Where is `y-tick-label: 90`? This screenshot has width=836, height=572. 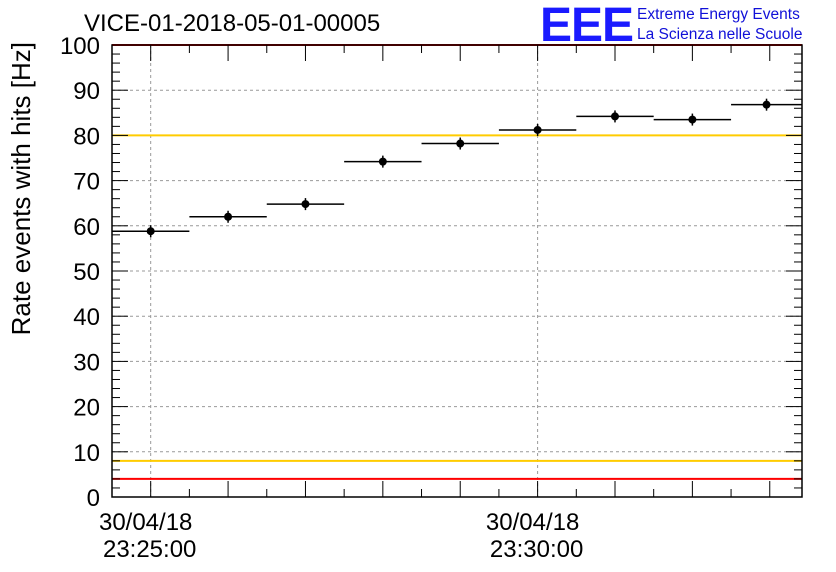
y-tick-label: 90 is located at coordinates (86, 91).